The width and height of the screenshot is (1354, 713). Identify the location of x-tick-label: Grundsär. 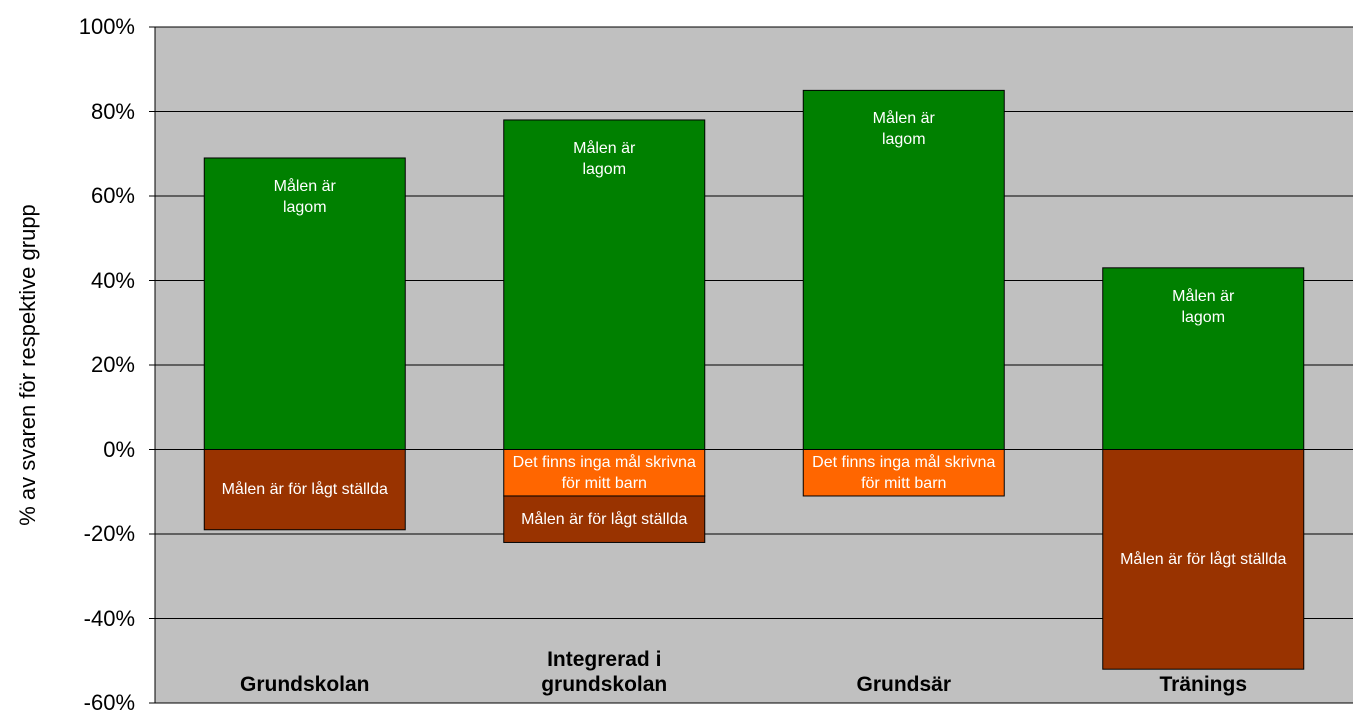
(904, 684).